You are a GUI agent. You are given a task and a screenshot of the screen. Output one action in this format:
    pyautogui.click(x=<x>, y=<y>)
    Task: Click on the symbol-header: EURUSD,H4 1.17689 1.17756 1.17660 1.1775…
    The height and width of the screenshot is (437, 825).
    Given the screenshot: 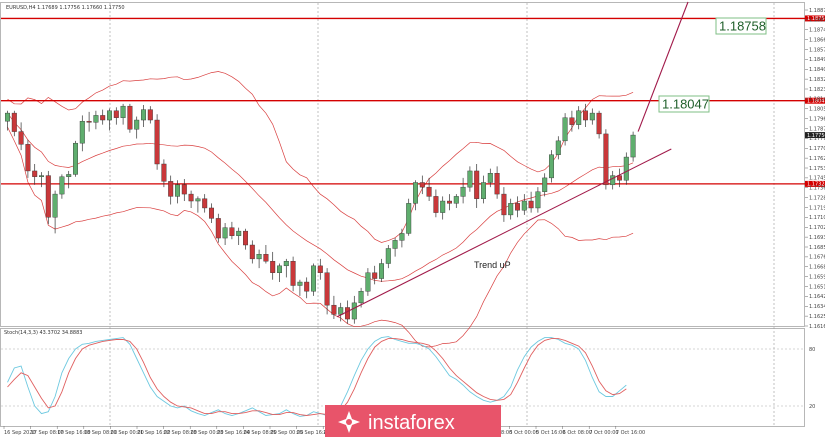 What is the action you would take?
    pyautogui.click(x=65, y=8)
    